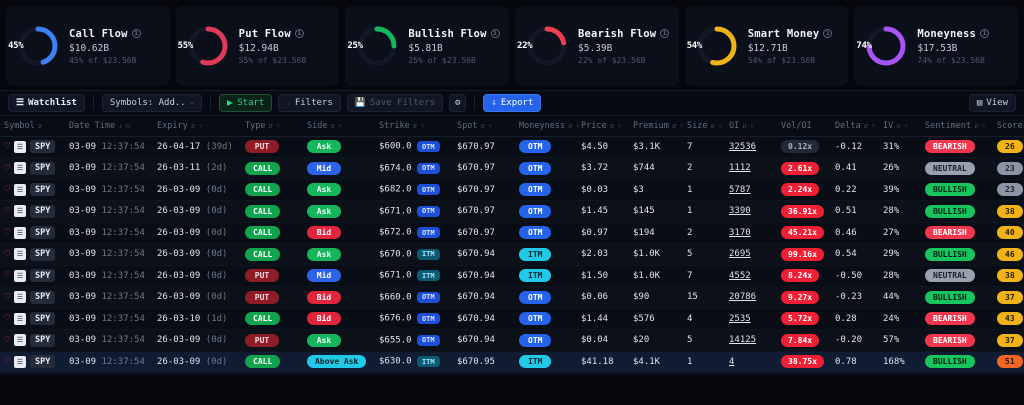 The image size is (1024, 405). What do you see at coordinates (88, 46) in the screenshot?
I see `stat-card-call-flow: 45% Call Flow i $10.62B 45% of $23.56B` at bounding box center [88, 46].